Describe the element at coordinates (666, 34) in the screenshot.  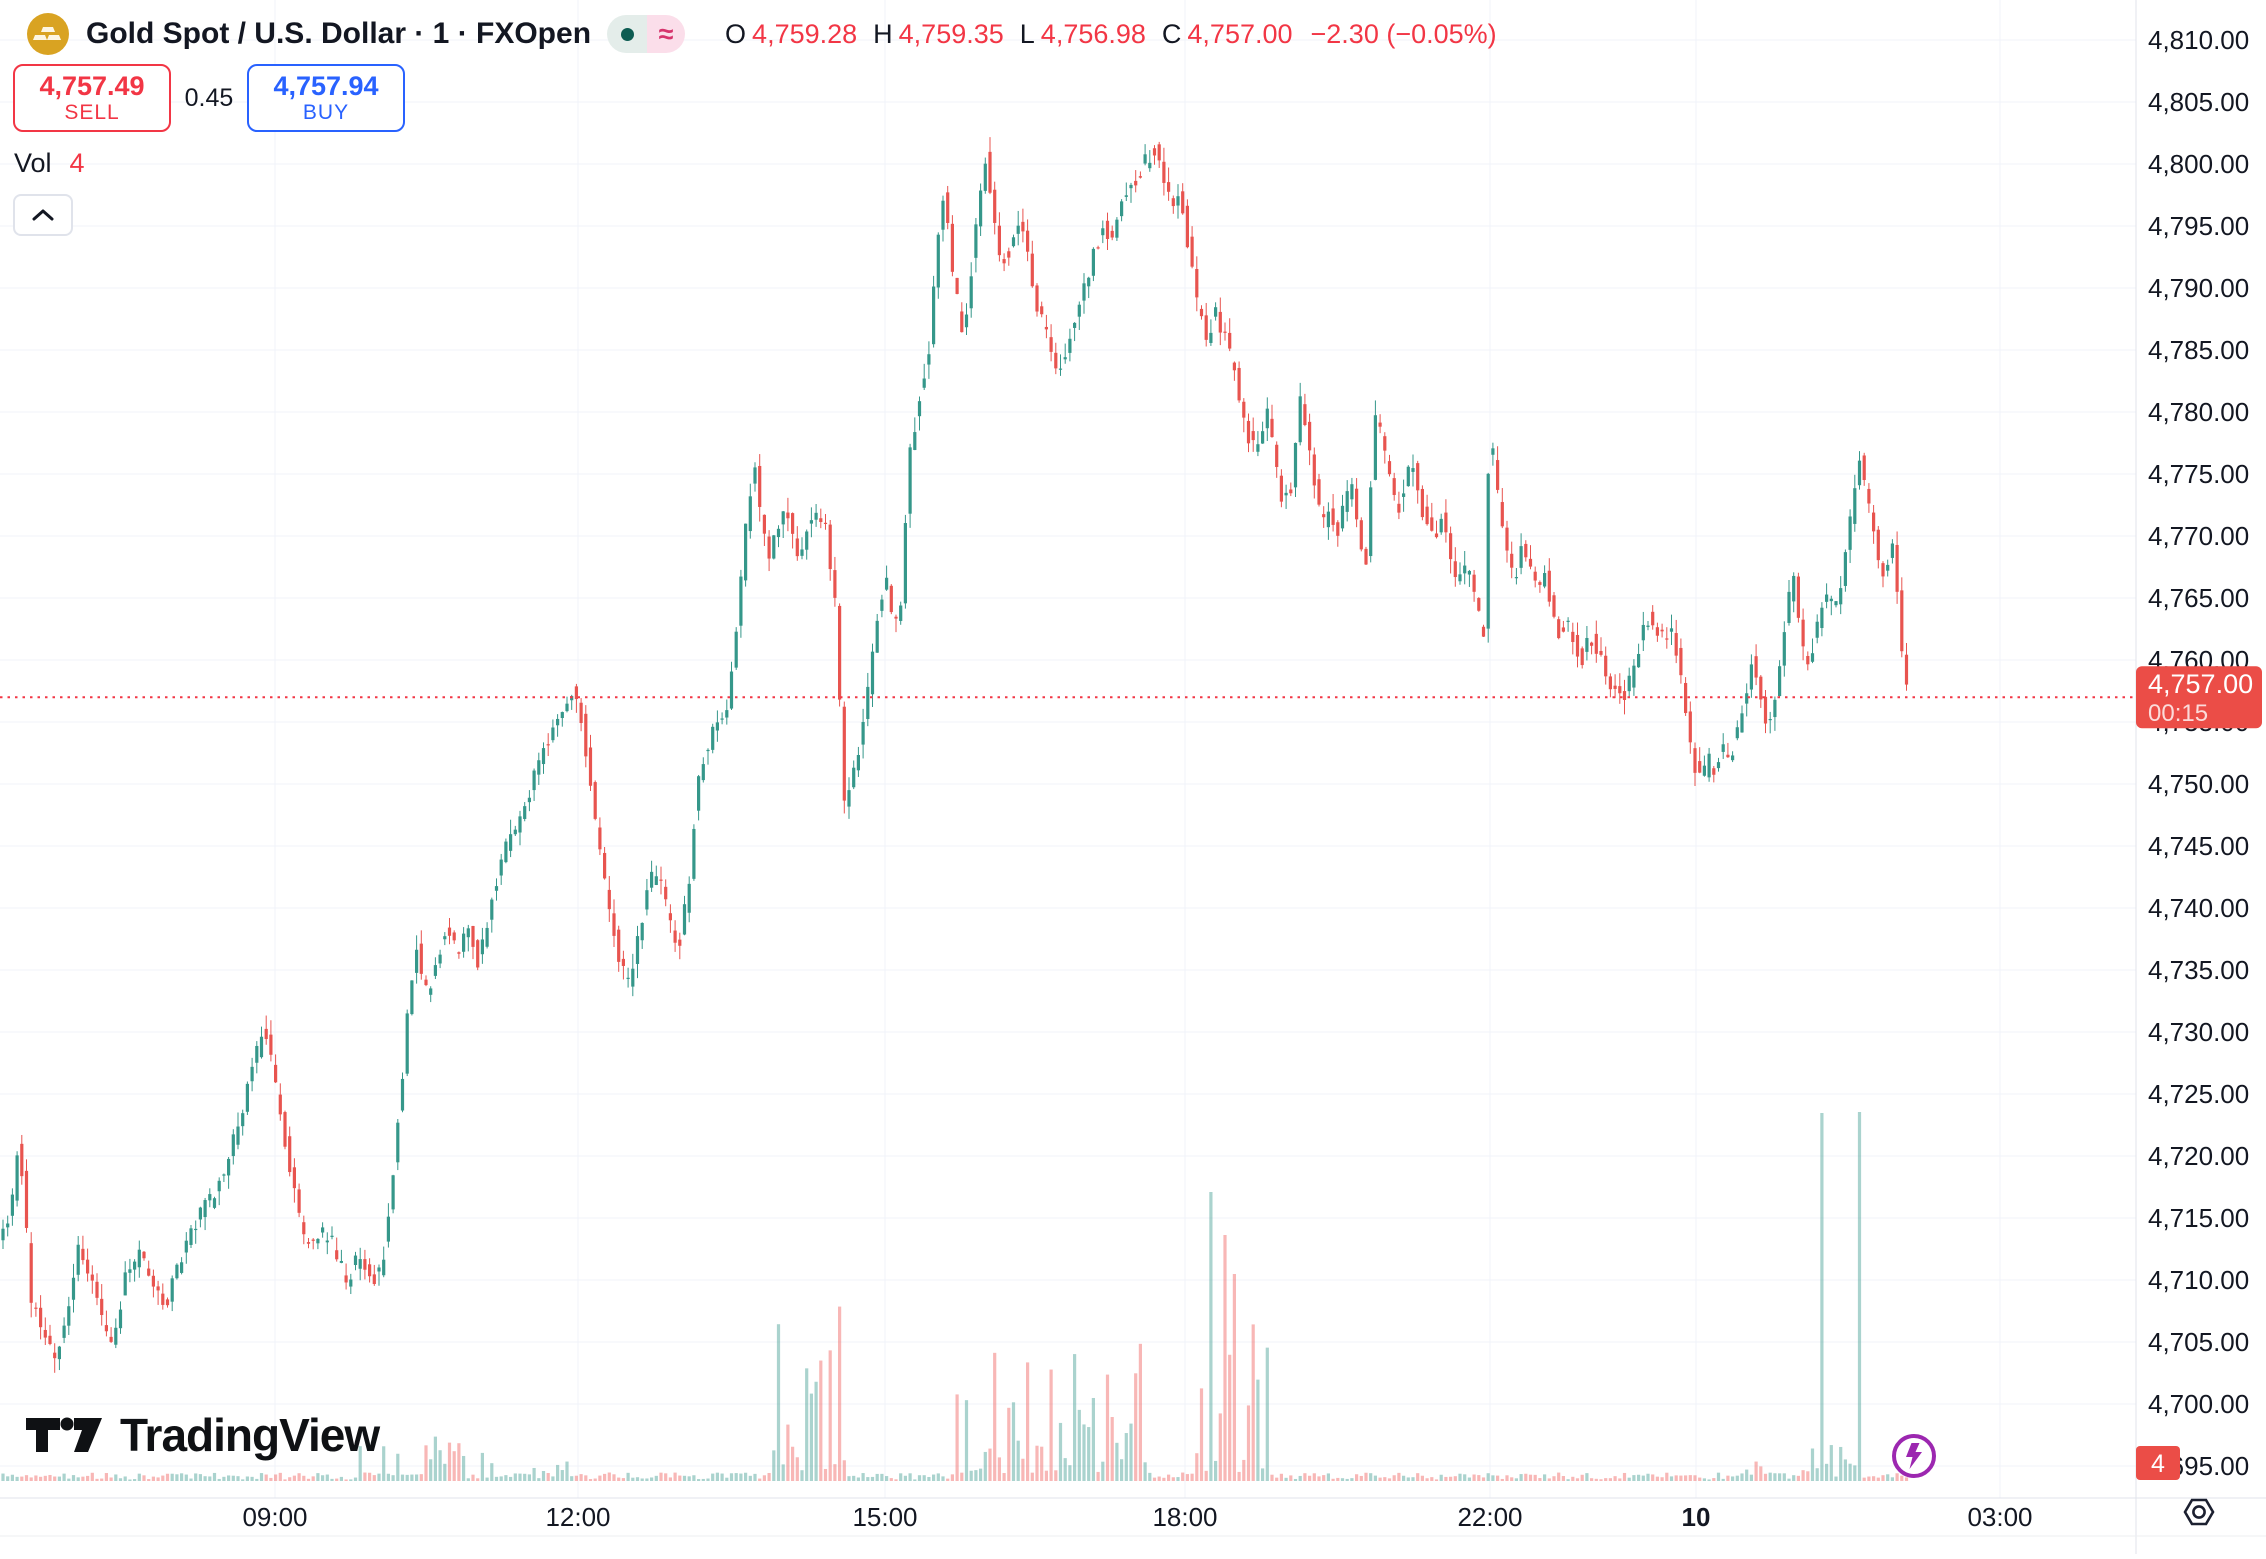
I see `approx-data-icon: ≈` at that location.